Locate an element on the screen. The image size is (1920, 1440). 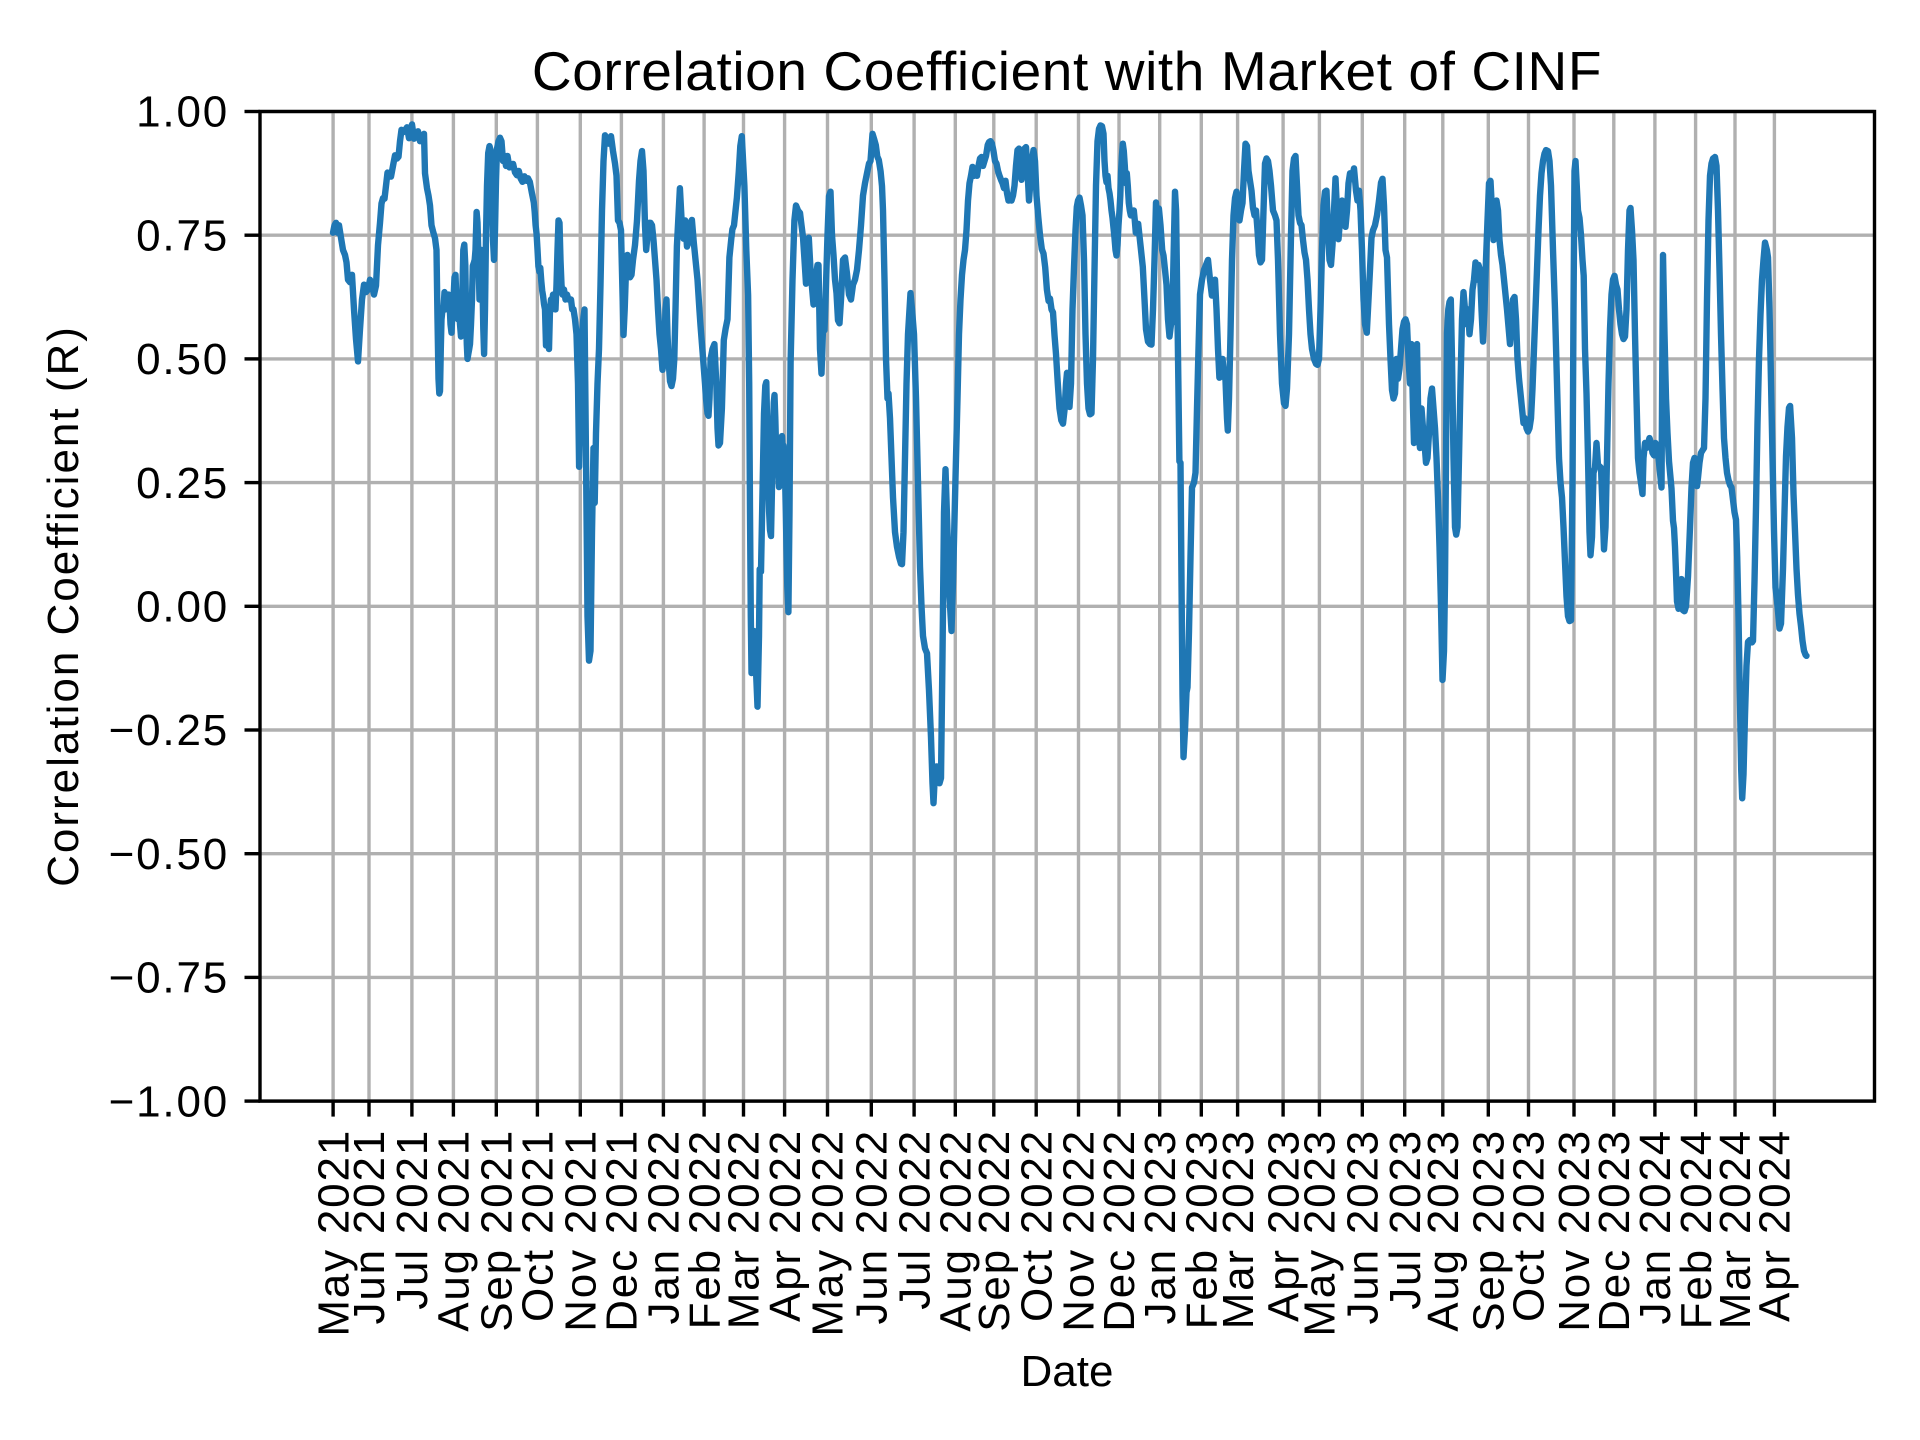
svg-text: 0.75 is located at coordinates (182, 235).